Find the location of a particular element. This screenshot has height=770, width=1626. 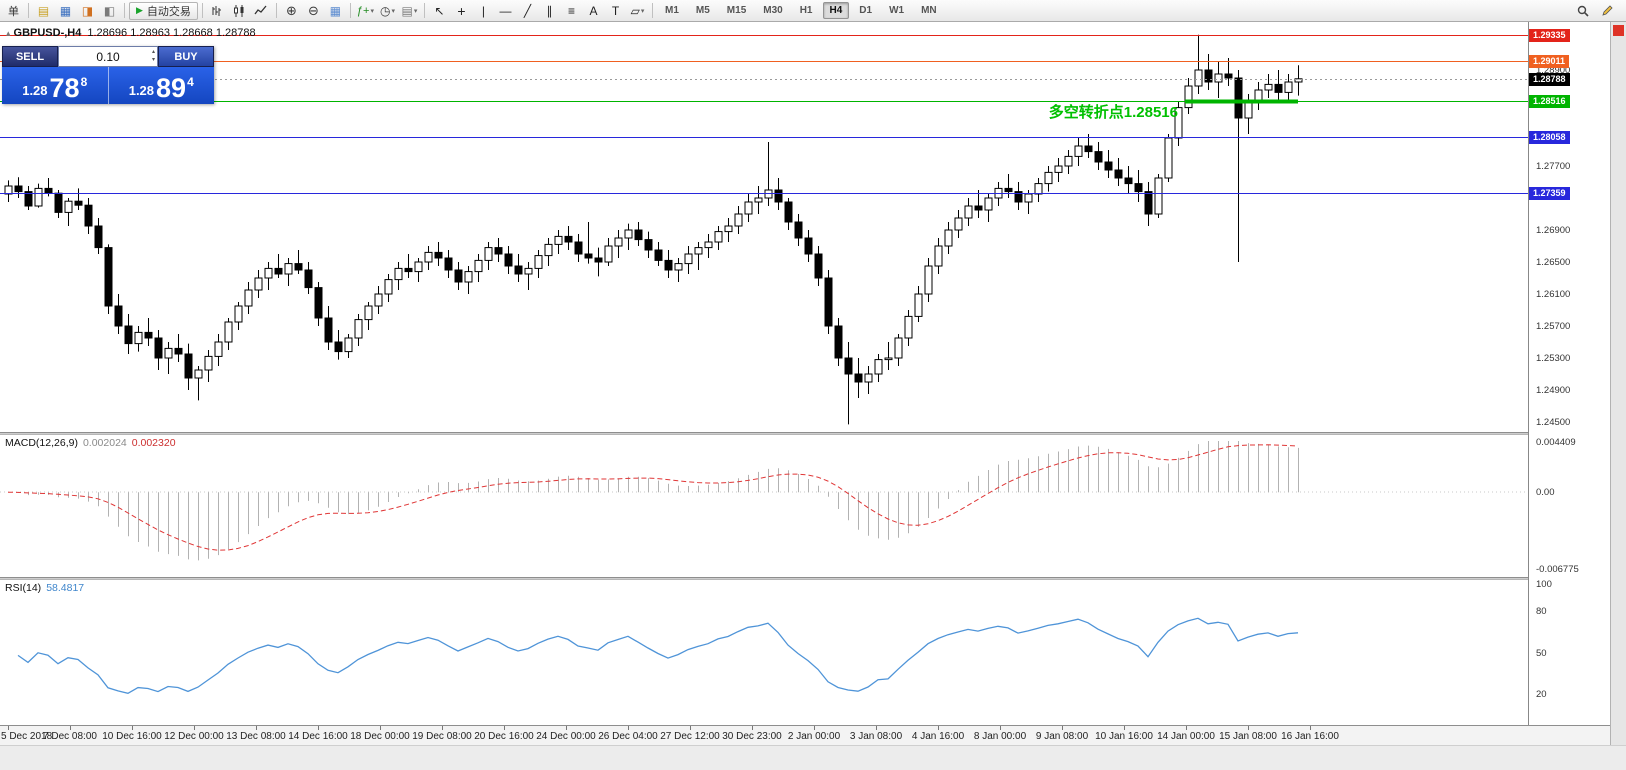

resistance-line-lower-tag: 1.29011 is located at coordinates (1549, 62).